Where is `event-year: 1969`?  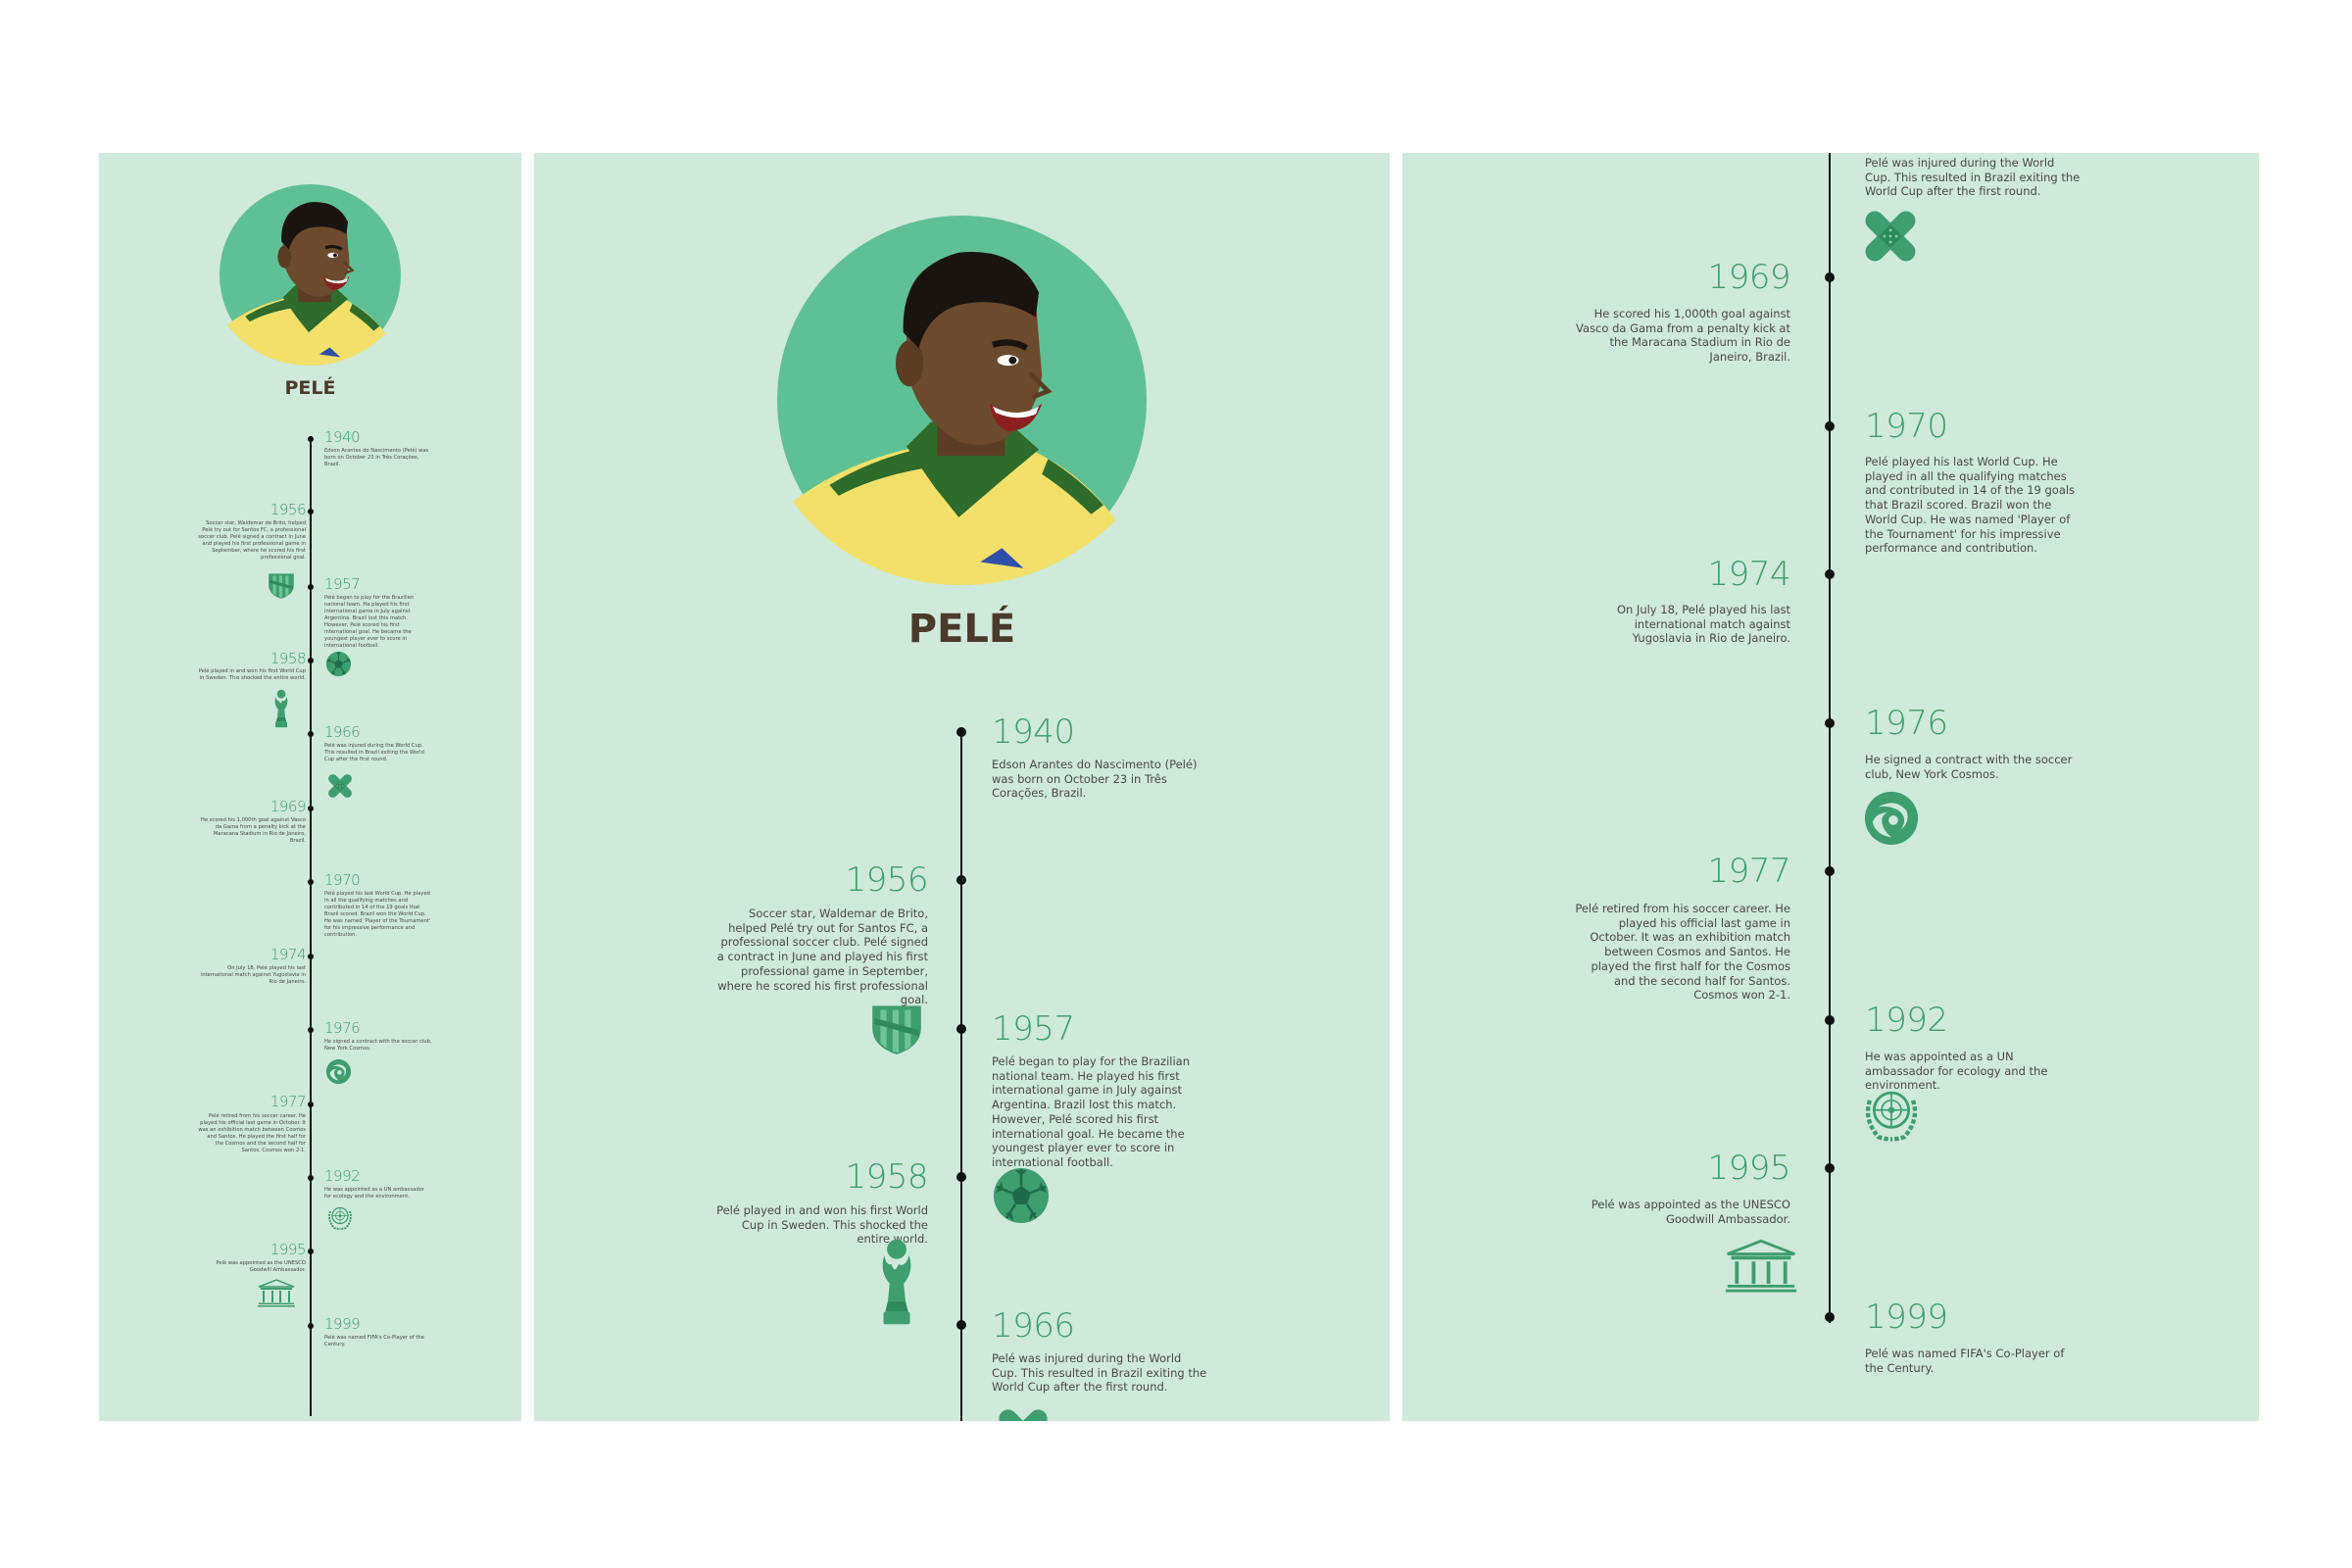
event-year: 1969 is located at coordinates (1748, 277).